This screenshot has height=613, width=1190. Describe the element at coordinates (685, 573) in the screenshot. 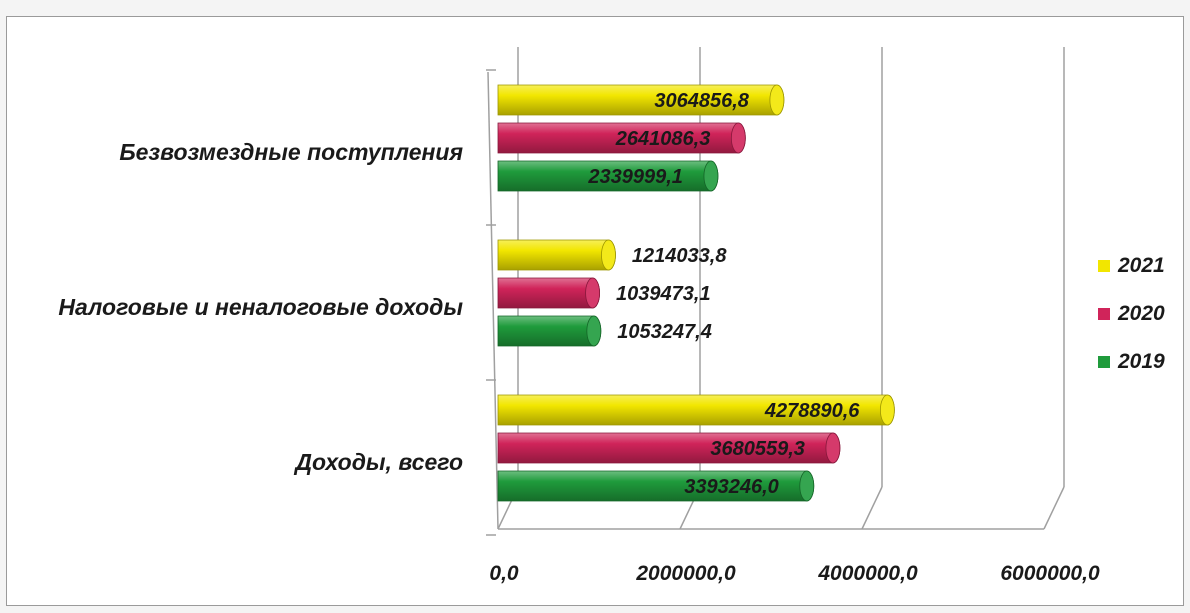

I see `x-tick-label: 2000000,0` at that location.